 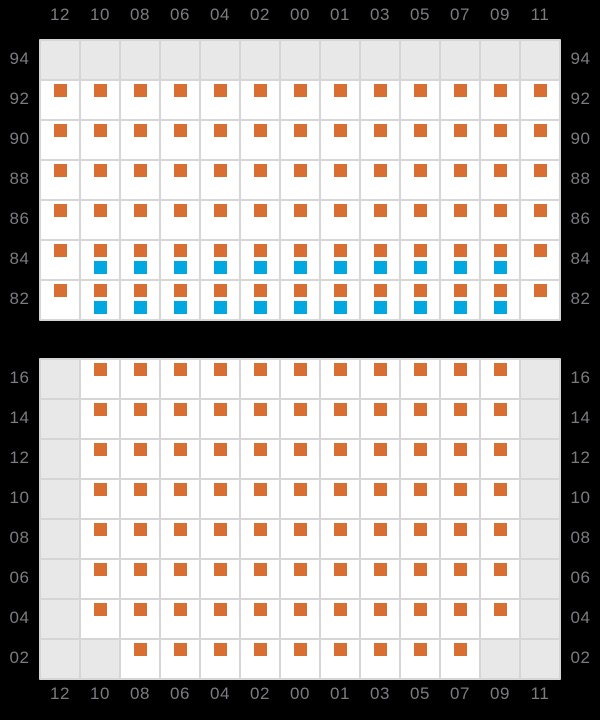 What do you see at coordinates (19, 497) in the screenshot?
I see `row-label: 10` at bounding box center [19, 497].